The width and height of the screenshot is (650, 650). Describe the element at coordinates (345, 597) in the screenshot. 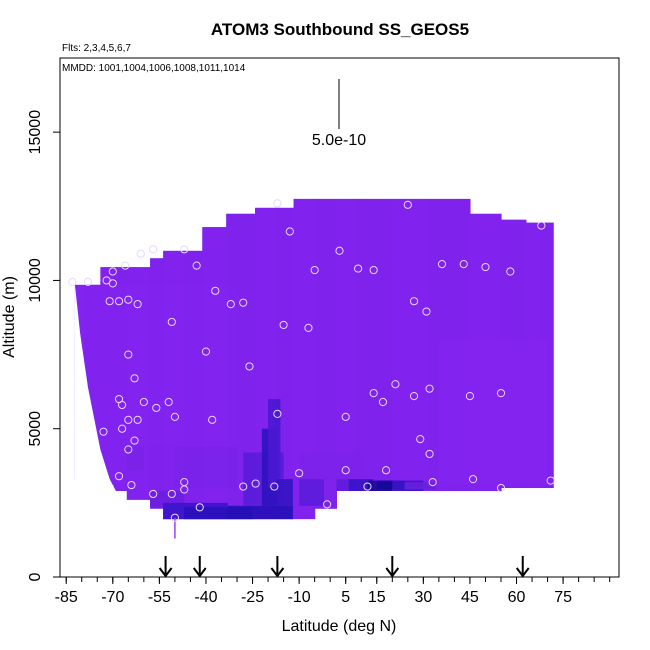

I see `x-tick-label: 5` at that location.